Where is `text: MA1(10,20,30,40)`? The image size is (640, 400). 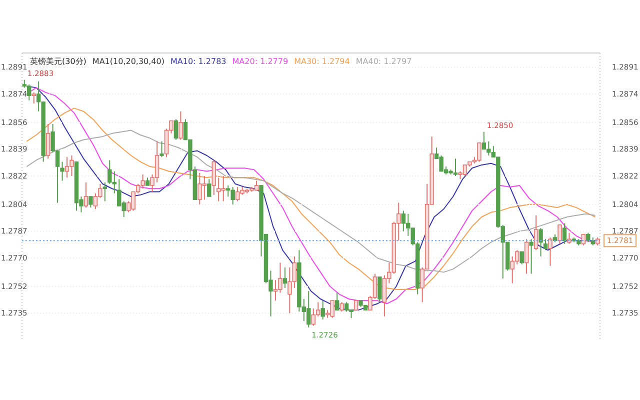 text: MA1(10,20,30,40) is located at coordinates (128, 61).